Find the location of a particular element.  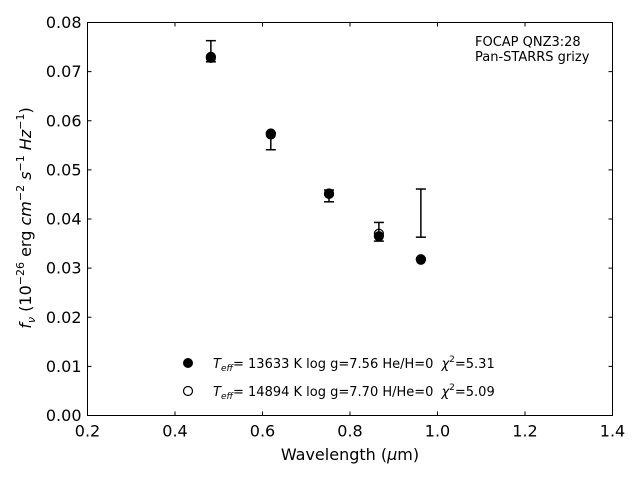

x-tick-label: 1.2 is located at coordinates (524, 431).